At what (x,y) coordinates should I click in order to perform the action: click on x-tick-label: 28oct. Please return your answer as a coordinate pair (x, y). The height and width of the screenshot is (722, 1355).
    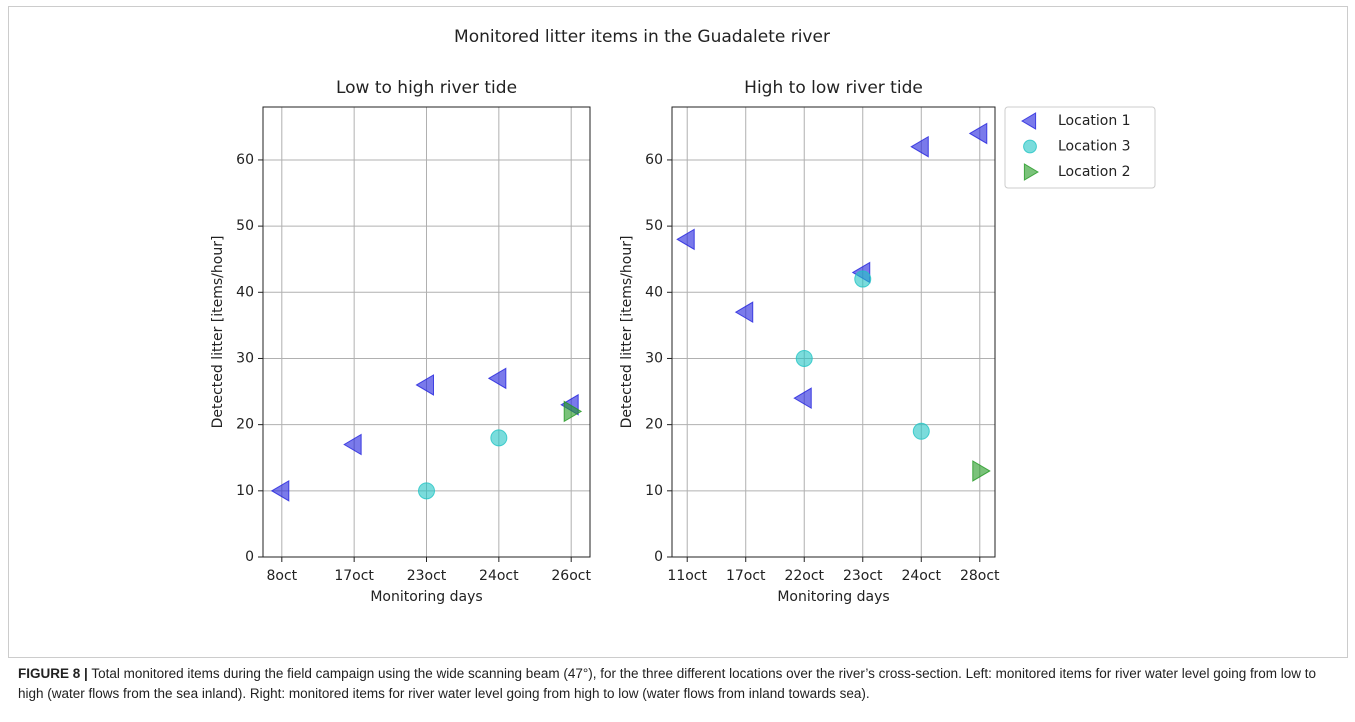
    Looking at the image, I should click on (980, 576).